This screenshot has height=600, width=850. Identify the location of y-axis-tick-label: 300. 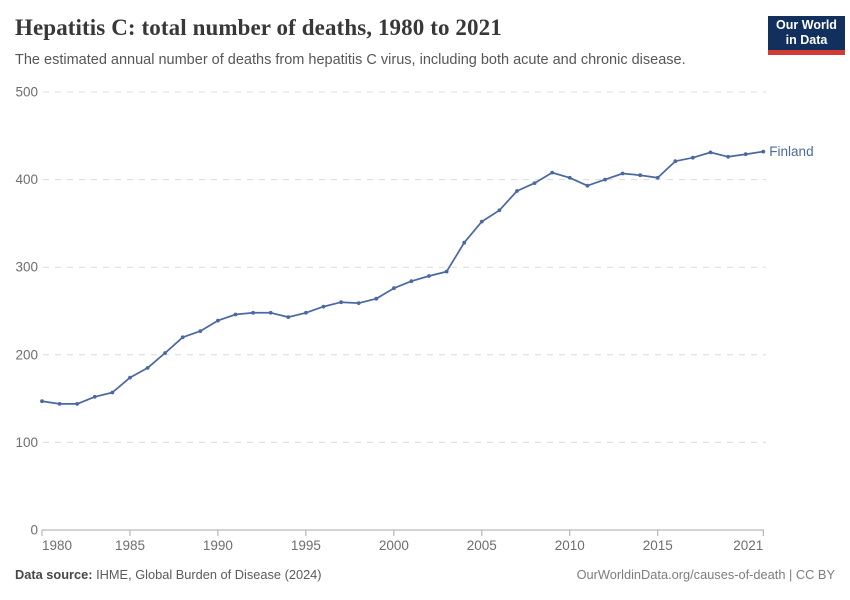
(26, 267).